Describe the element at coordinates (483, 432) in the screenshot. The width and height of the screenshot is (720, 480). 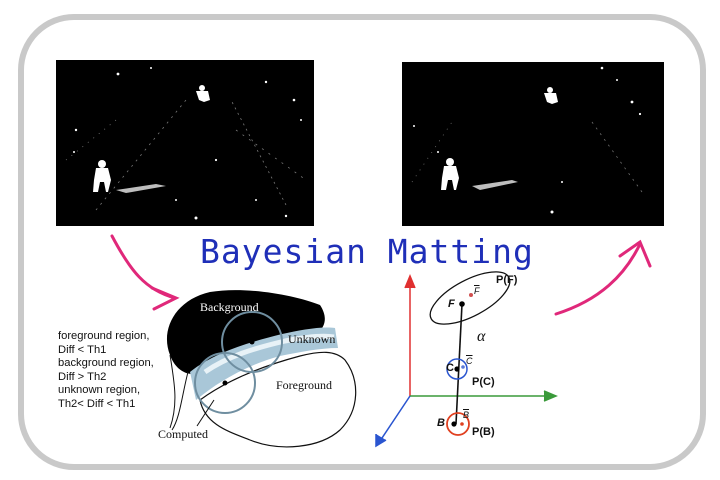
I see `pb-label: P(B)` at that location.